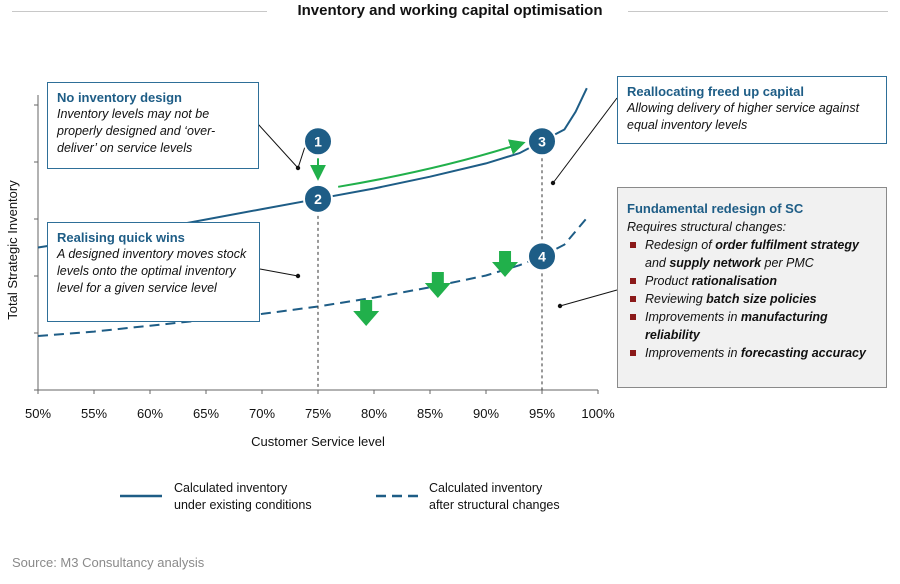  What do you see at coordinates (231, 488) in the screenshot?
I see `legend-existing-line1: Calculated inventory` at bounding box center [231, 488].